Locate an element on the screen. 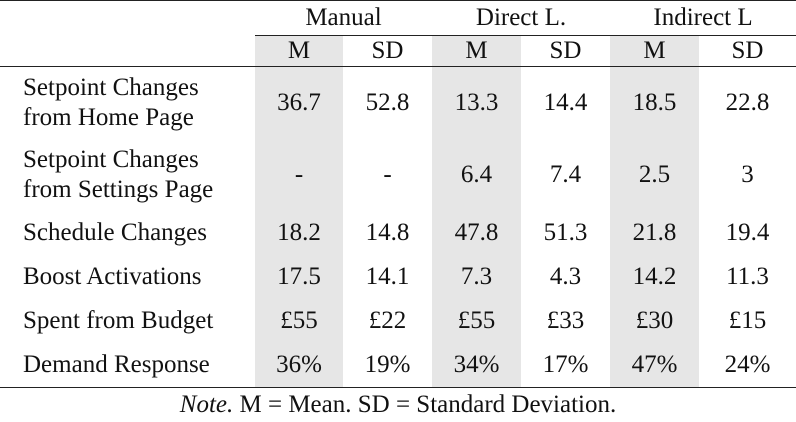 This screenshot has height=422, width=796. cell-value: 36% is located at coordinates (299, 365).